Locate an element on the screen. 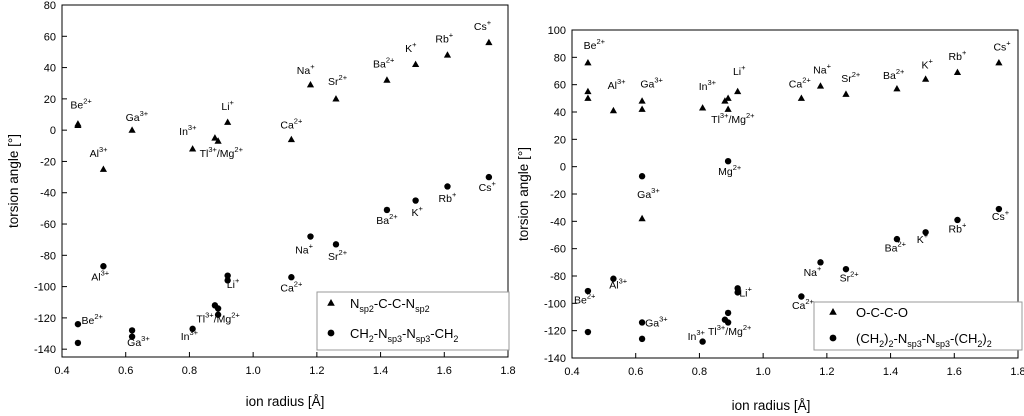 The image size is (1024, 416). y-tick-label: -20 is located at coordinates (558, 195).